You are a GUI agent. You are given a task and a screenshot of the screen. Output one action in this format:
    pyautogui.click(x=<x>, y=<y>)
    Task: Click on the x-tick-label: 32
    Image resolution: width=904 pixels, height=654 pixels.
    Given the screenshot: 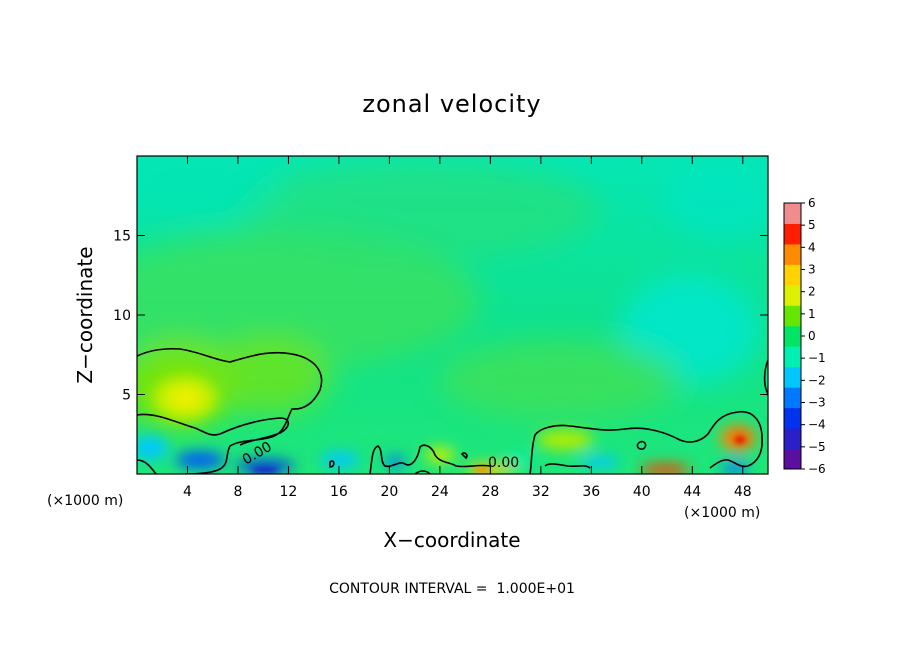 What is the action you would take?
    pyautogui.click(x=541, y=492)
    